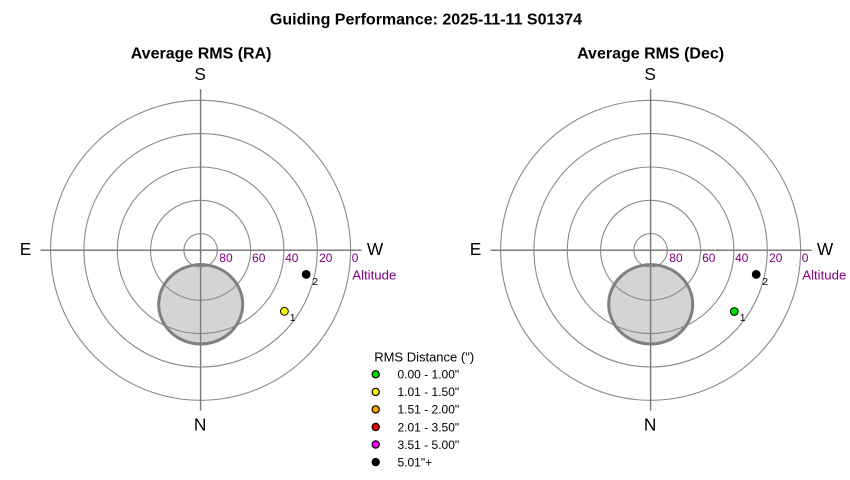 The width and height of the screenshot is (850, 480). Describe the element at coordinates (650, 53) in the screenshot. I see `svg-text: Average RMS (Dec)` at that location.